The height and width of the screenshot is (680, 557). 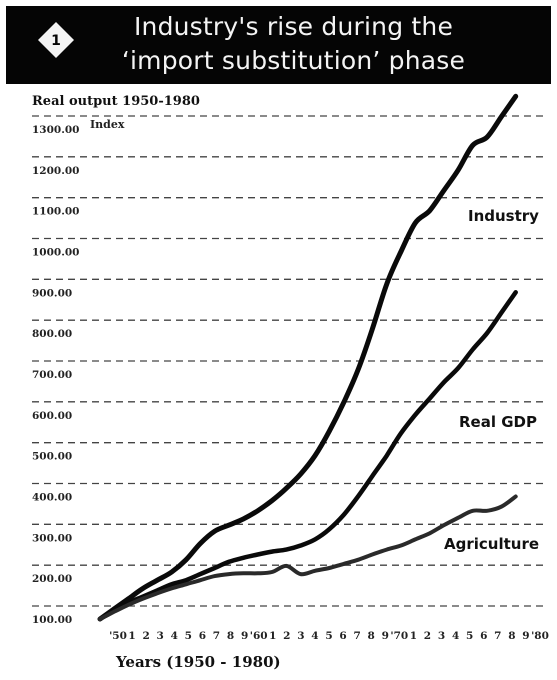 What do you see at coordinates (56, 253) in the screenshot?
I see `y-tick-label: 1000.00` at bounding box center [56, 253].